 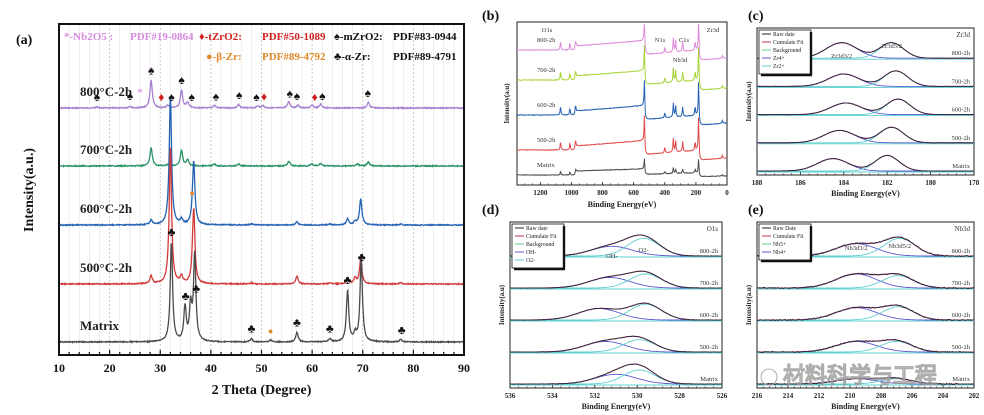 I want to click on x-tick-label: 208, so click(x=881, y=396).